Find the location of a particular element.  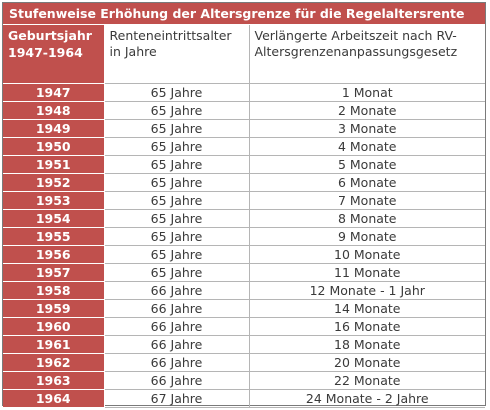

extended-work-time-cell: 18 Monate is located at coordinates (367, 344).